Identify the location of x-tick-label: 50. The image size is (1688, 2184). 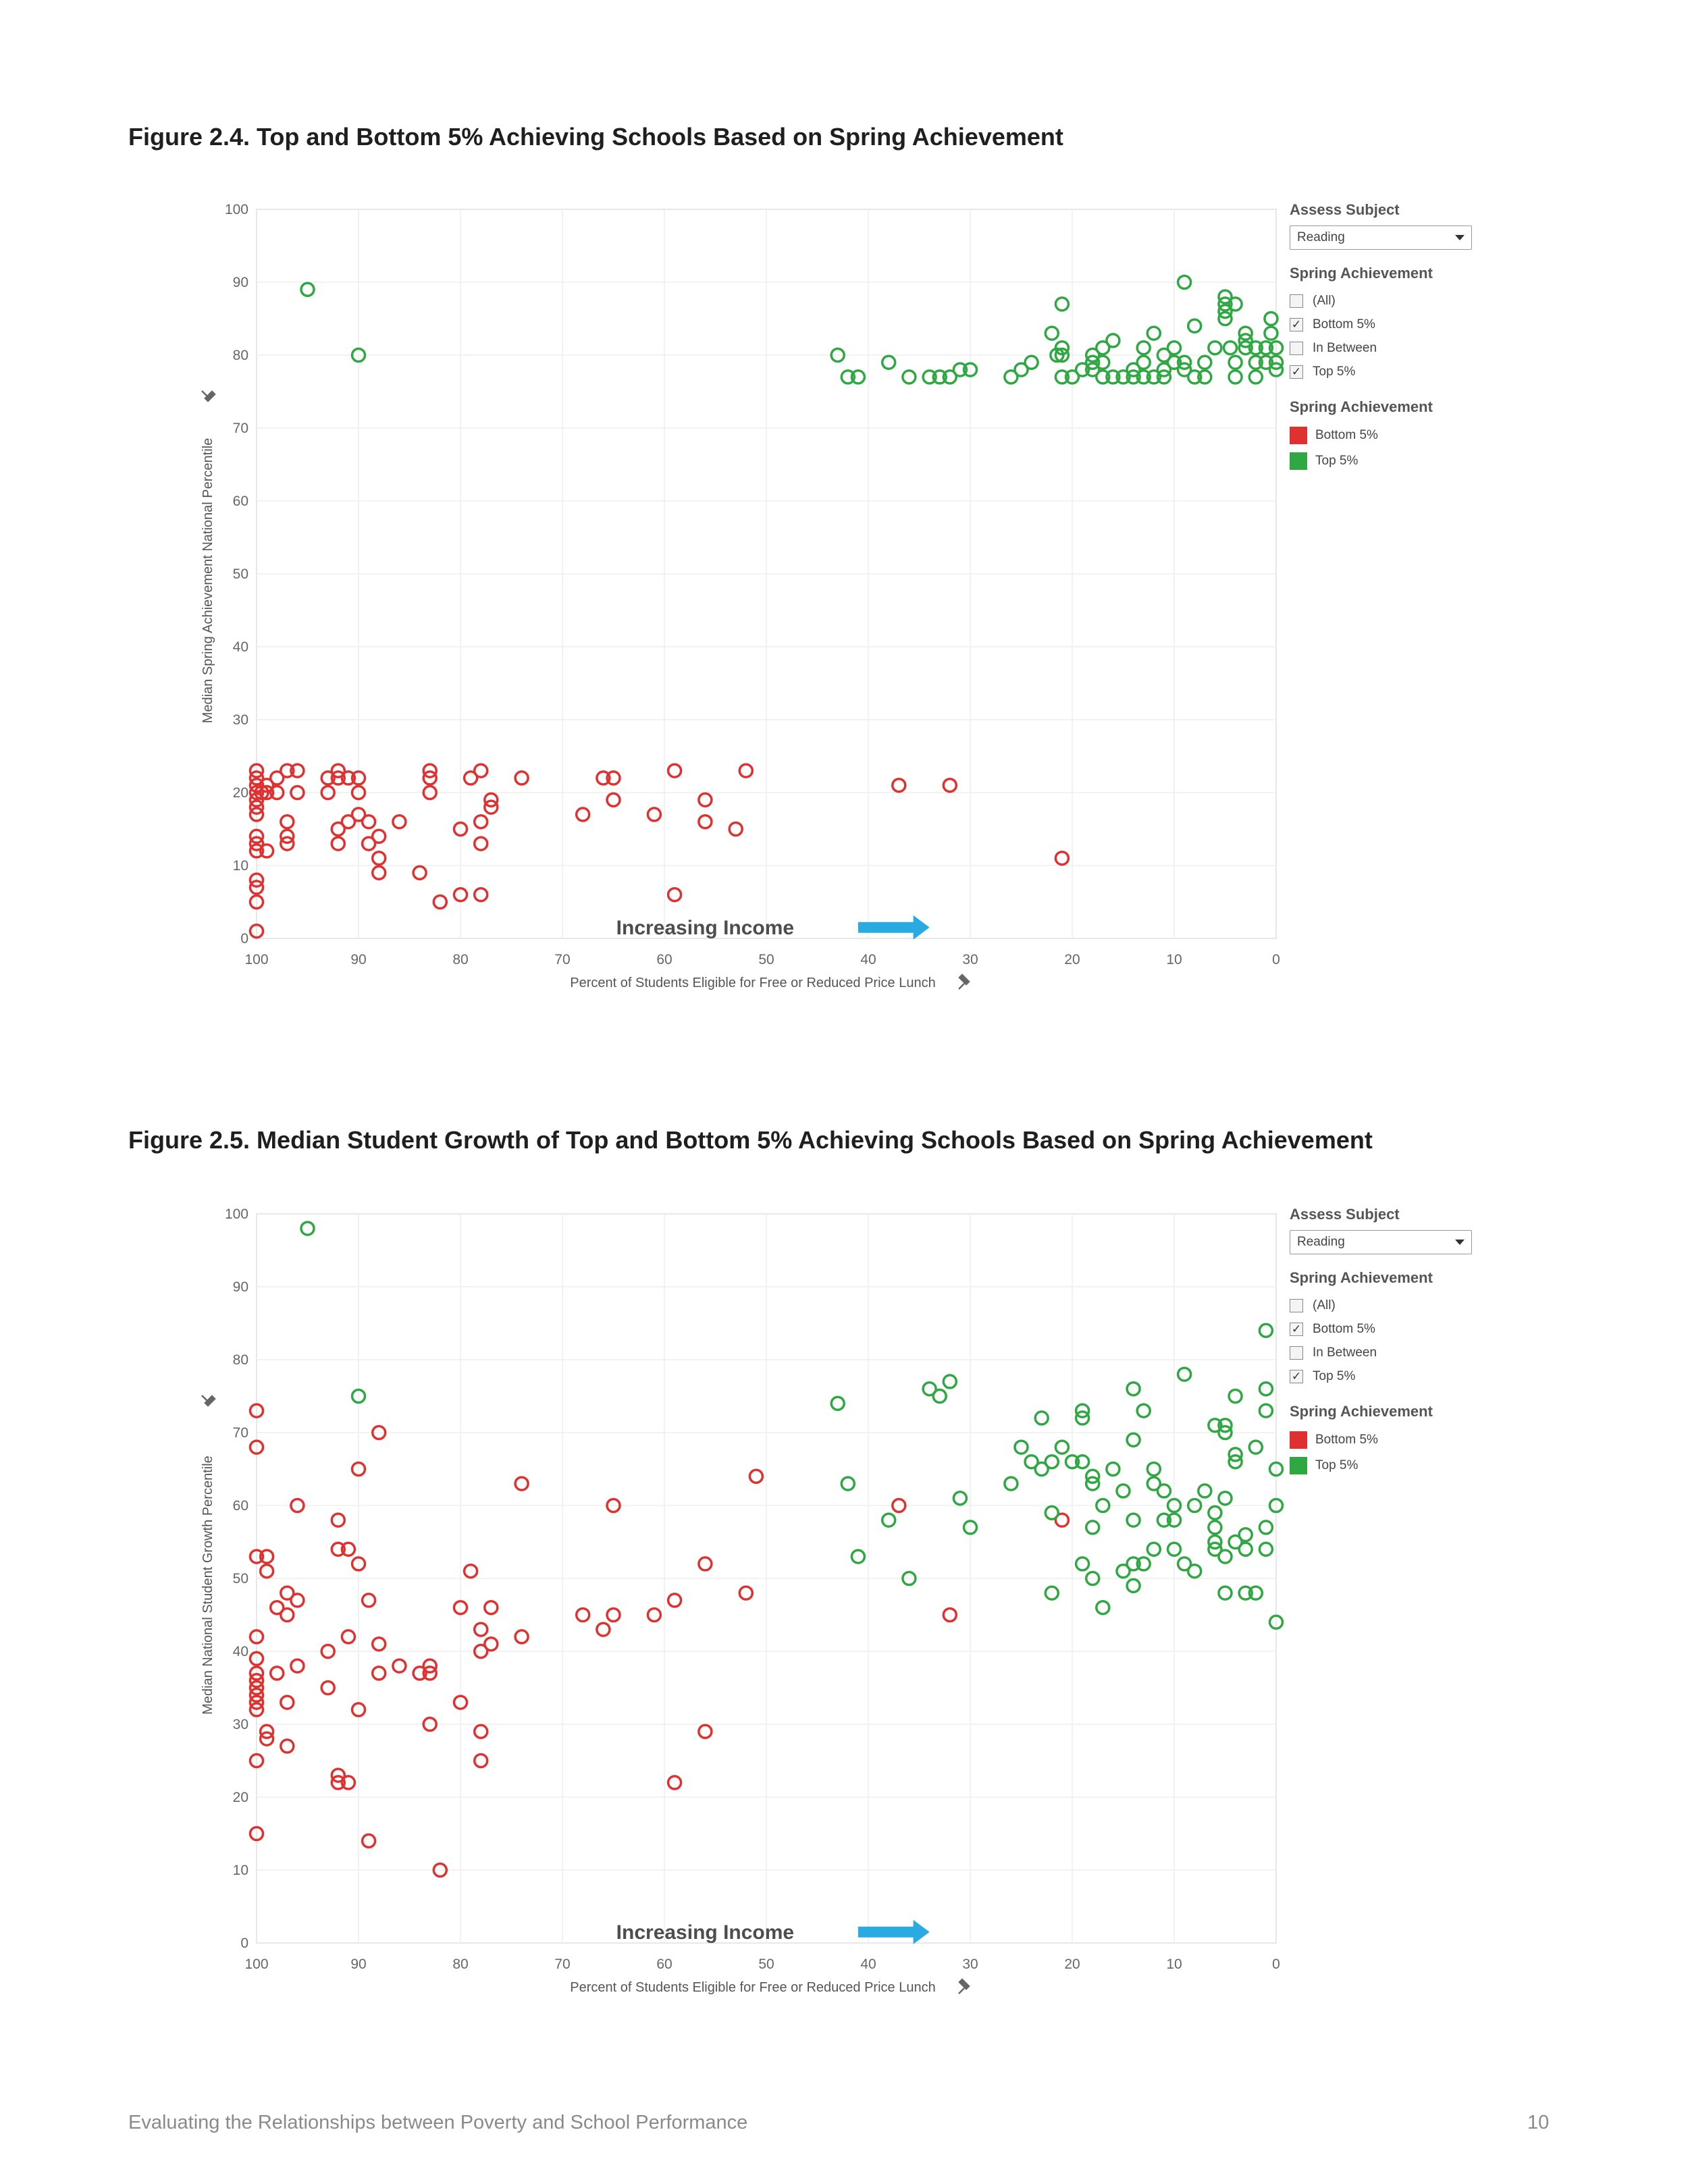
(766, 959).